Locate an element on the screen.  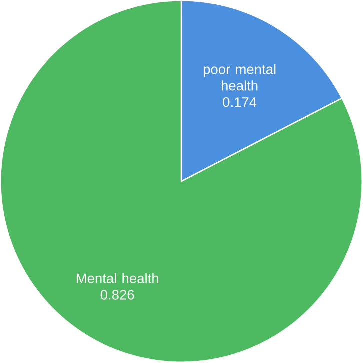
slice-label: Mental health is located at coordinates (117, 278).